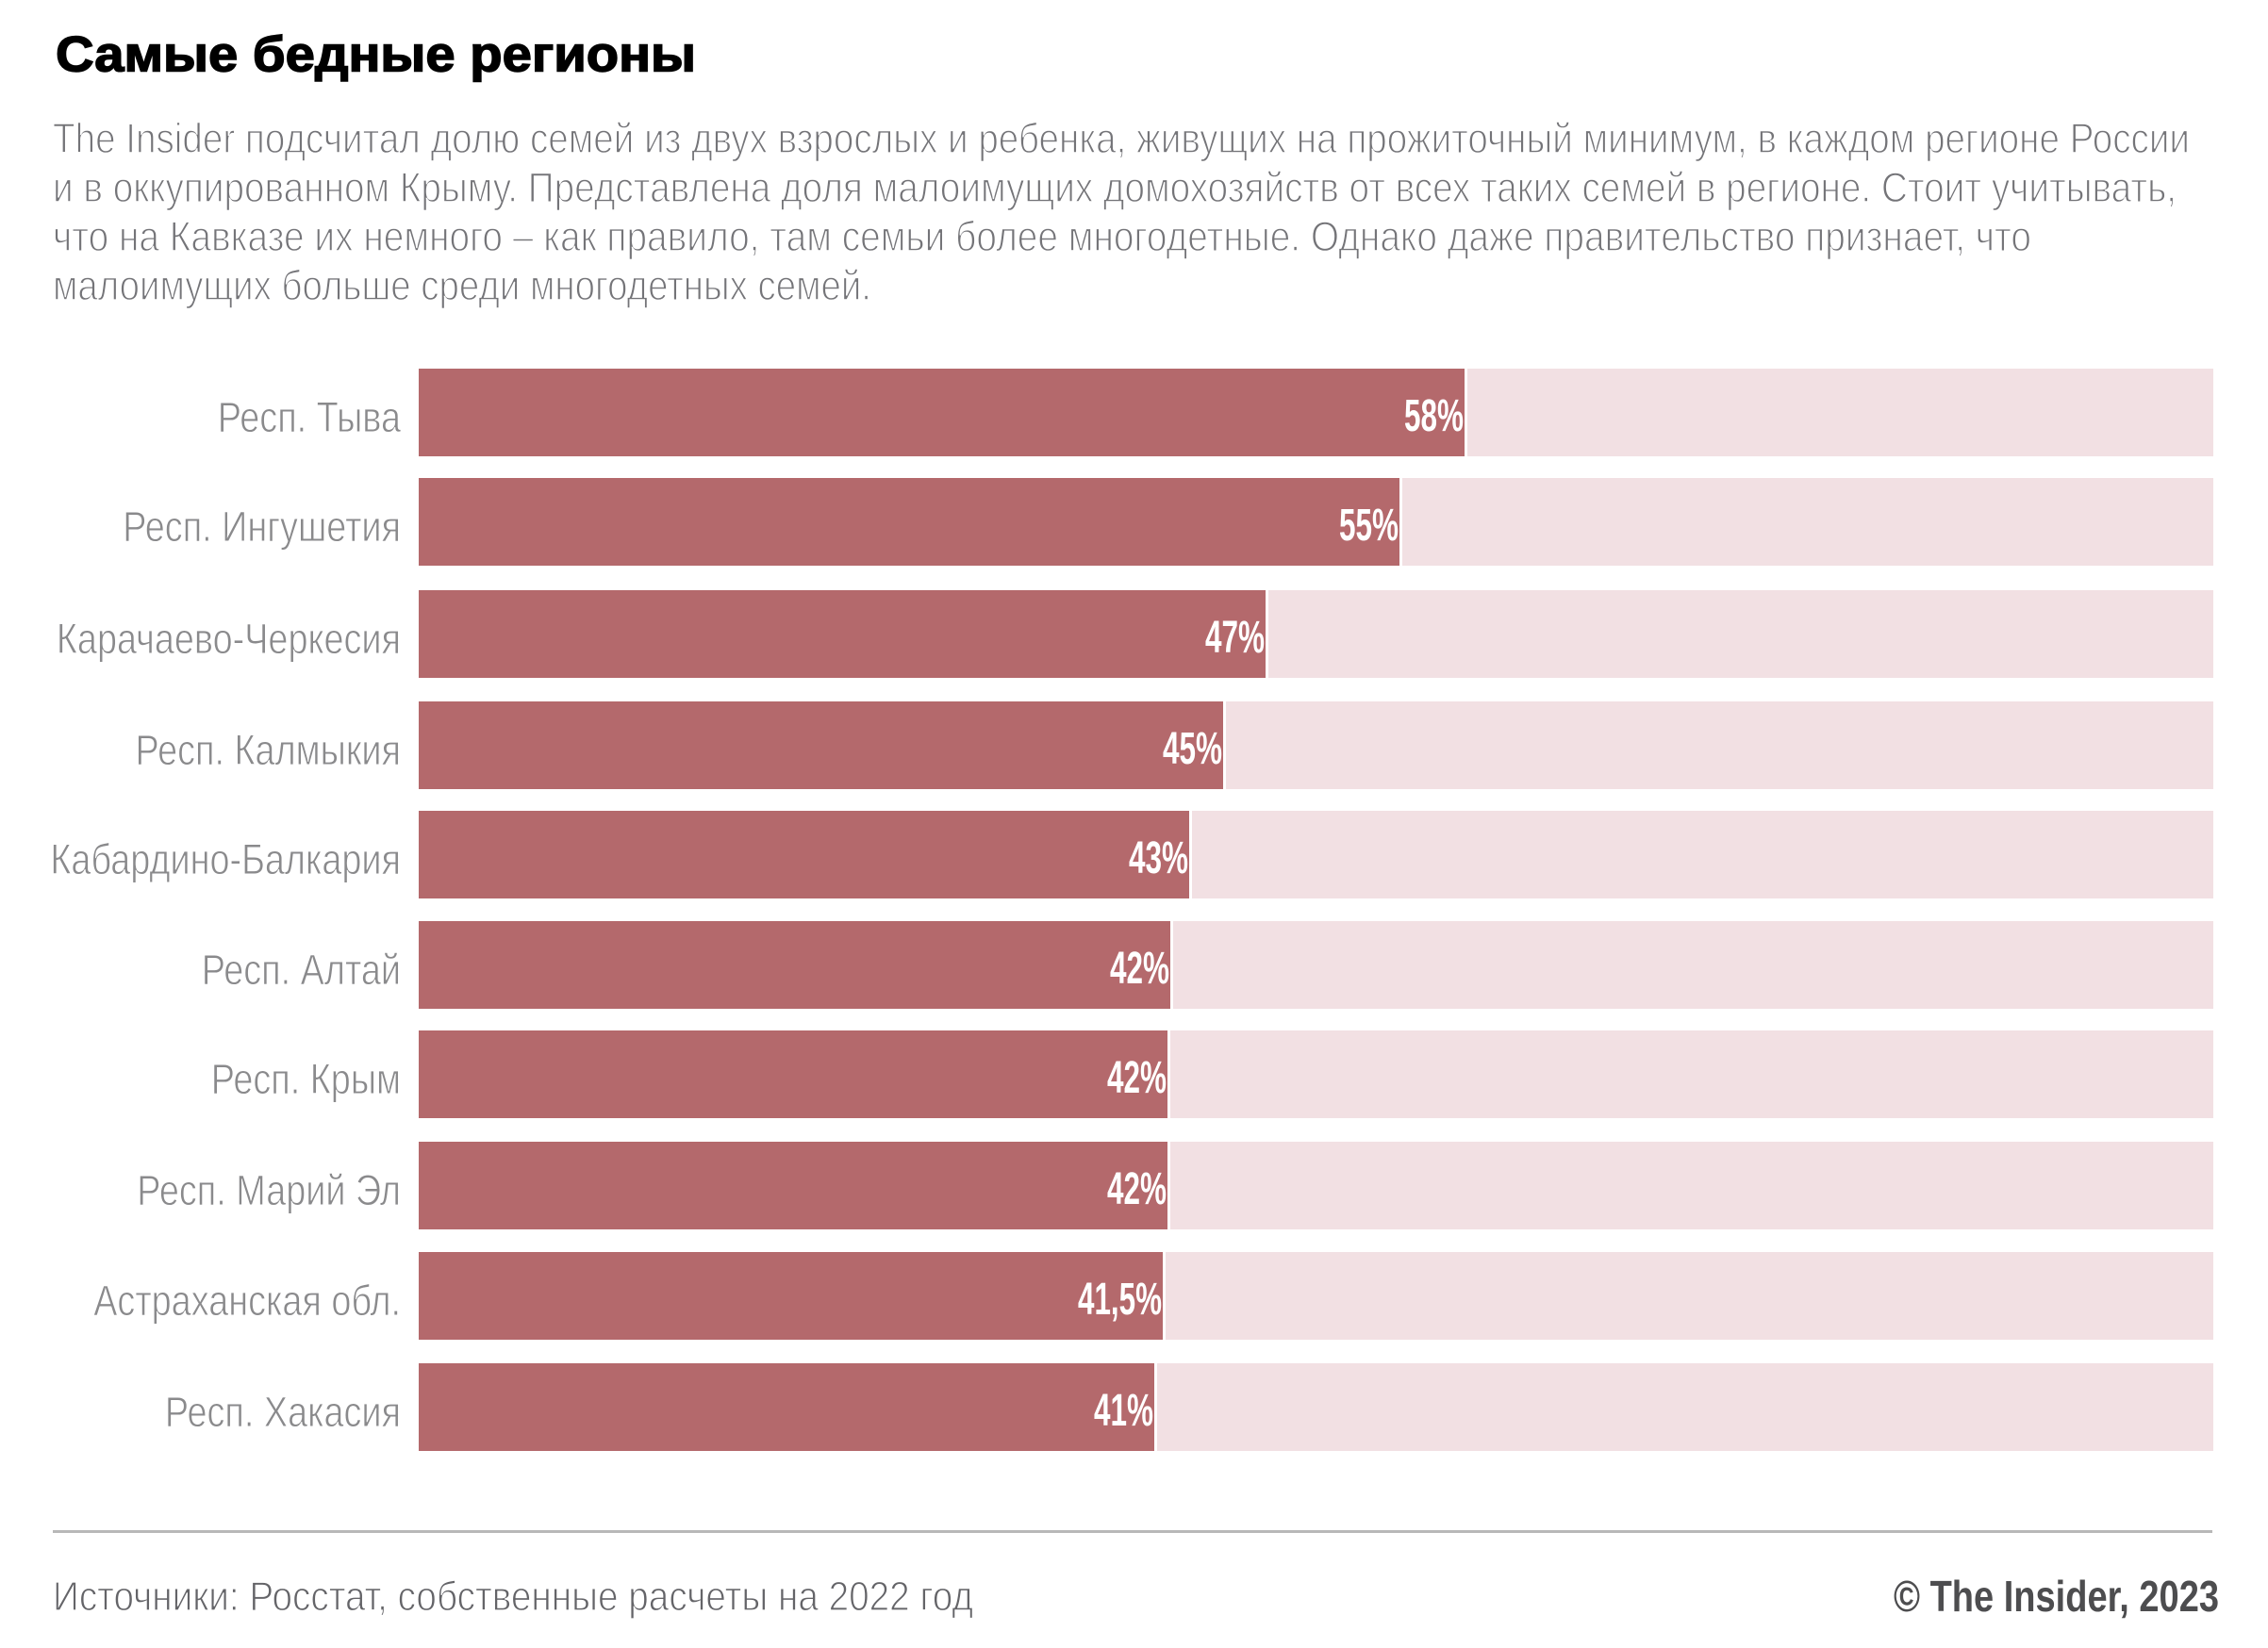 Image resolution: width=2268 pixels, height=1648 pixels. What do you see at coordinates (229, 639) in the screenshot?
I see `svg-text: Карачаево-Черкесия` at bounding box center [229, 639].